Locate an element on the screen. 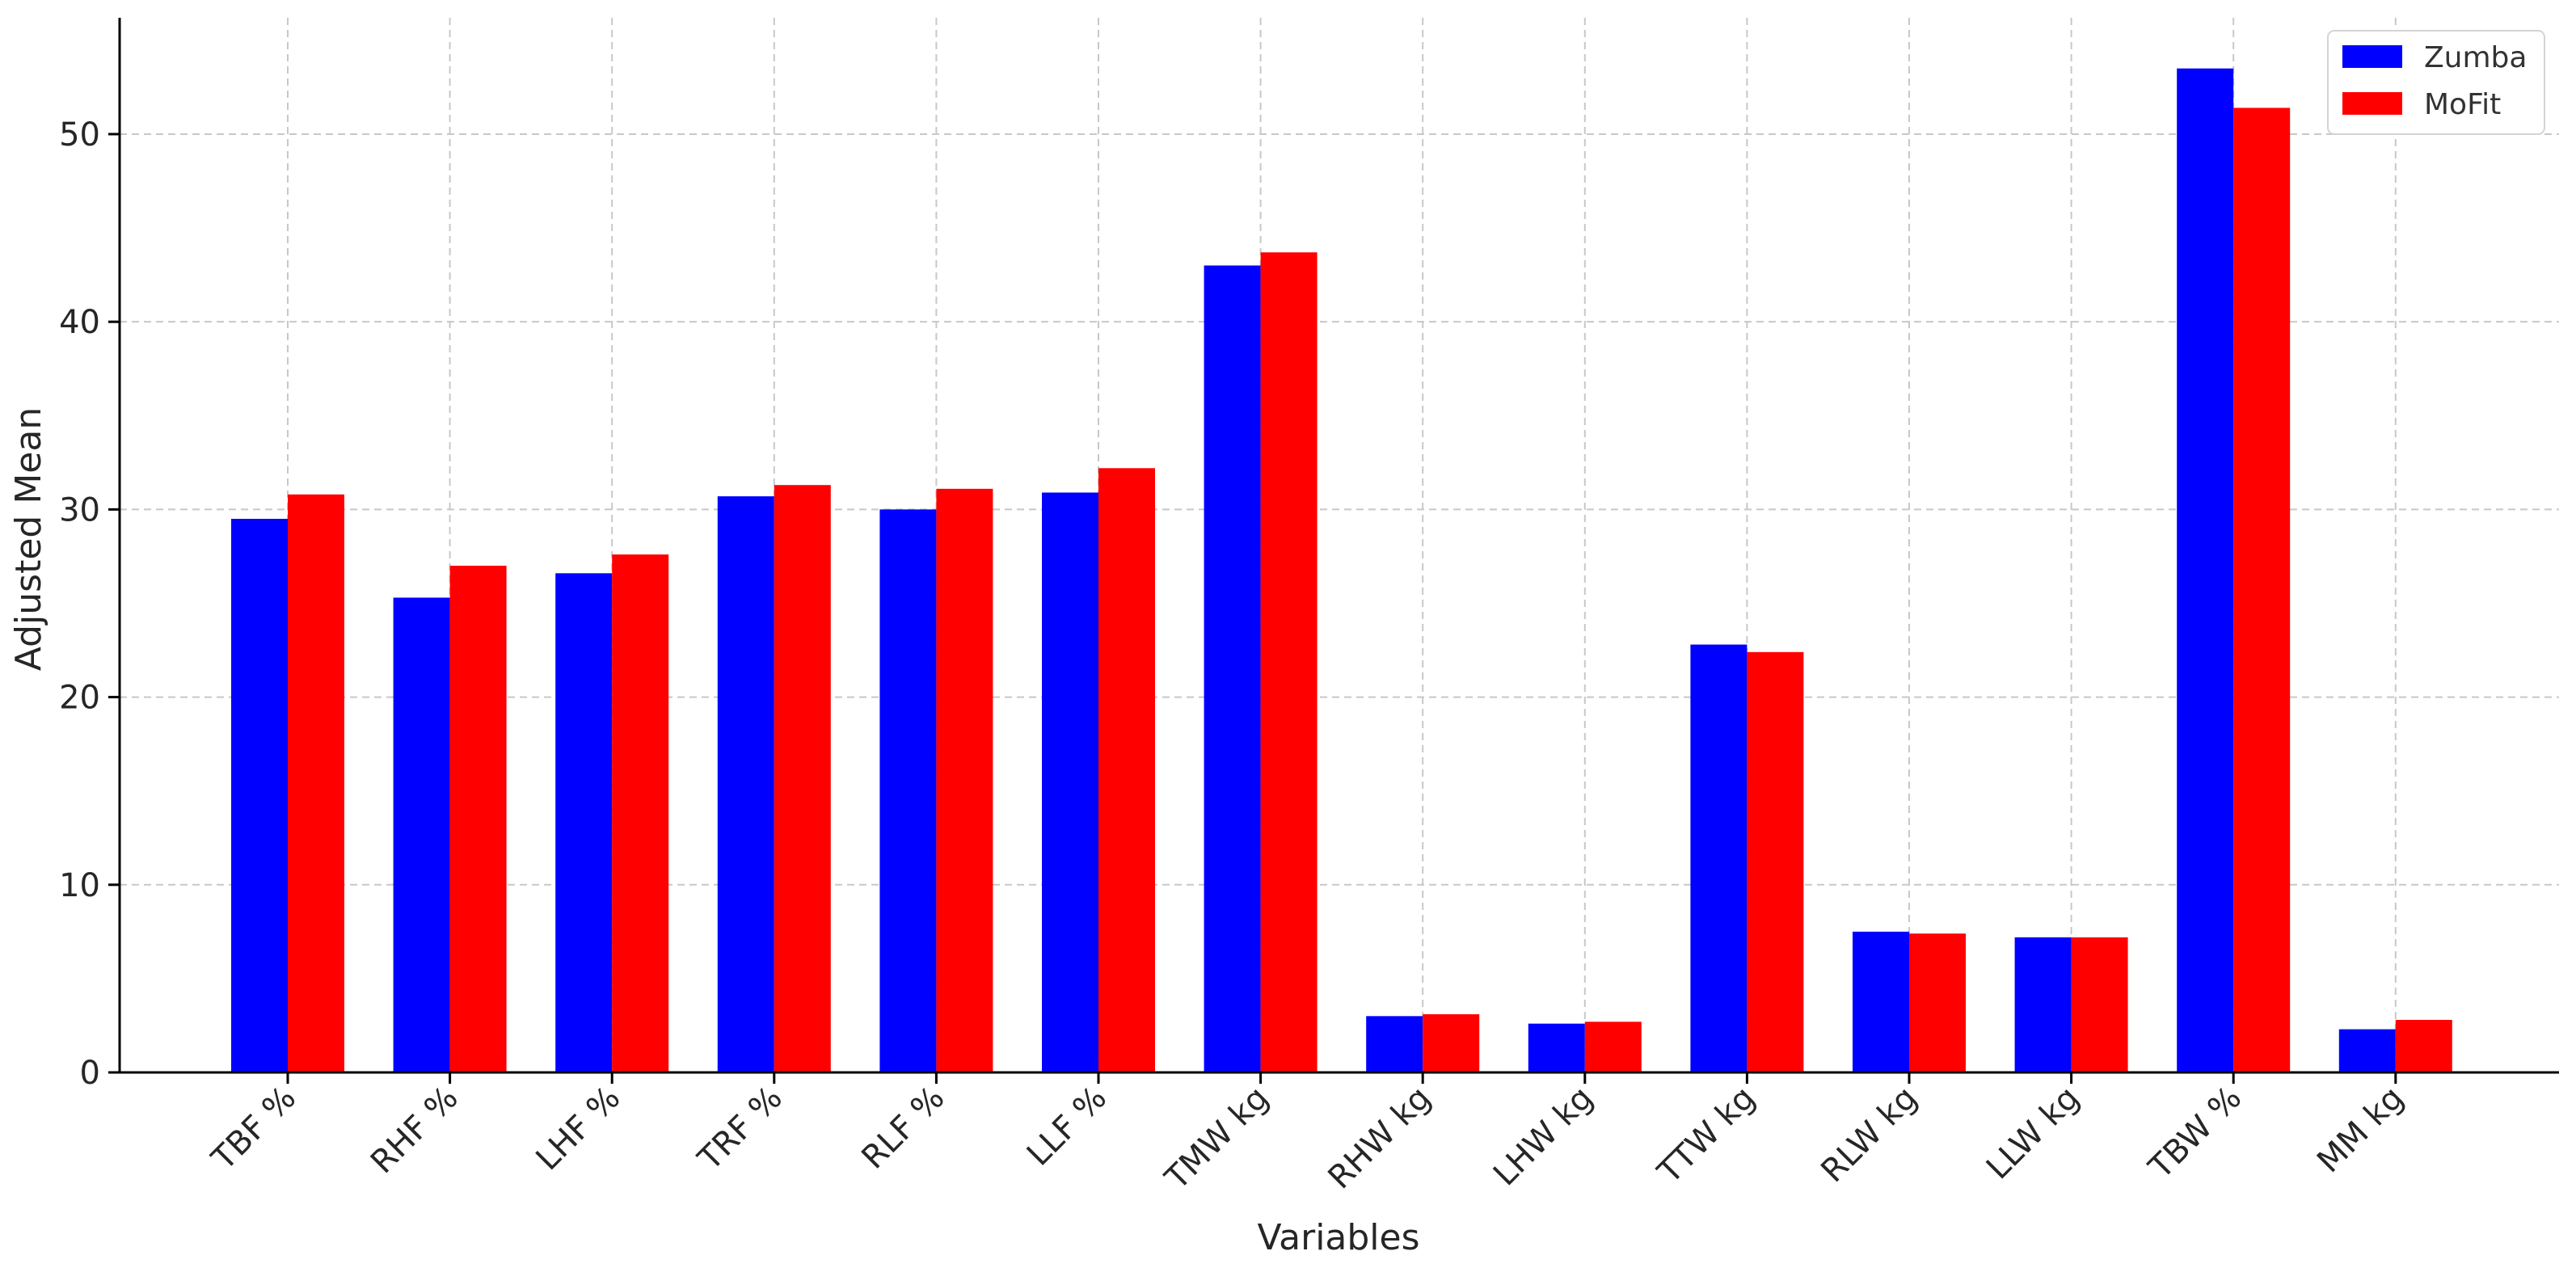 This screenshot has height=1268, width=2576. x-tick-label-rlw-kg: RLW kg is located at coordinates (1869, 1135).